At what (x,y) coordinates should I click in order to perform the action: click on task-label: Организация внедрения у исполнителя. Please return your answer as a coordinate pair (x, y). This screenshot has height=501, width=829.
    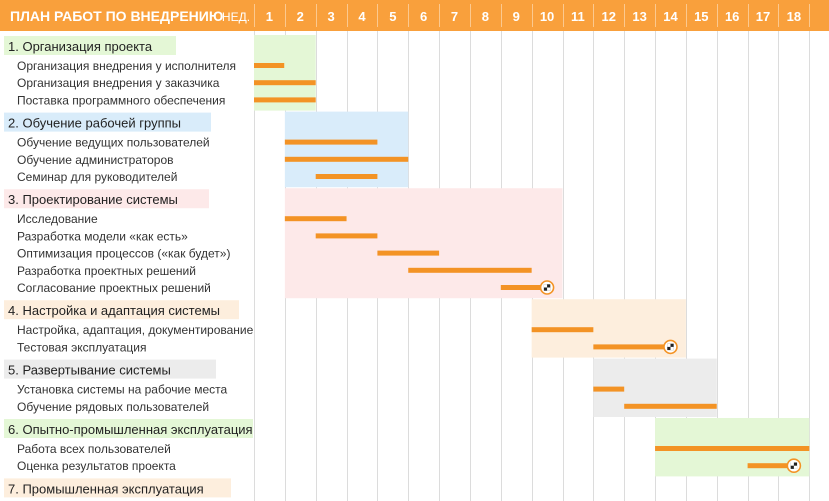
    Looking at the image, I should click on (126, 66).